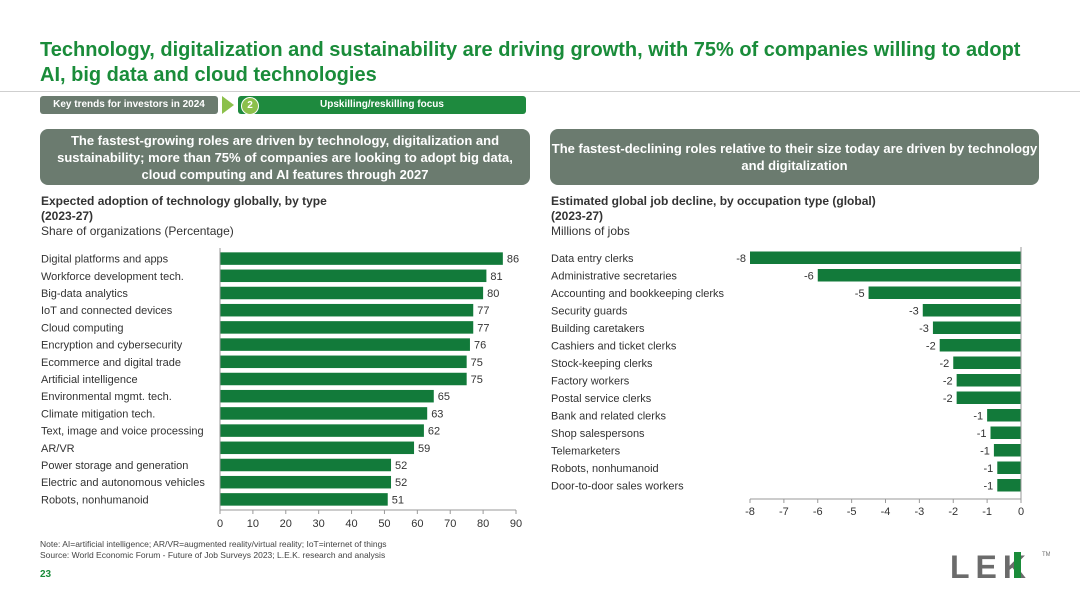 Image resolution: width=1080 pixels, height=608 pixels. I want to click on x-tick-label: -2, so click(953, 512).